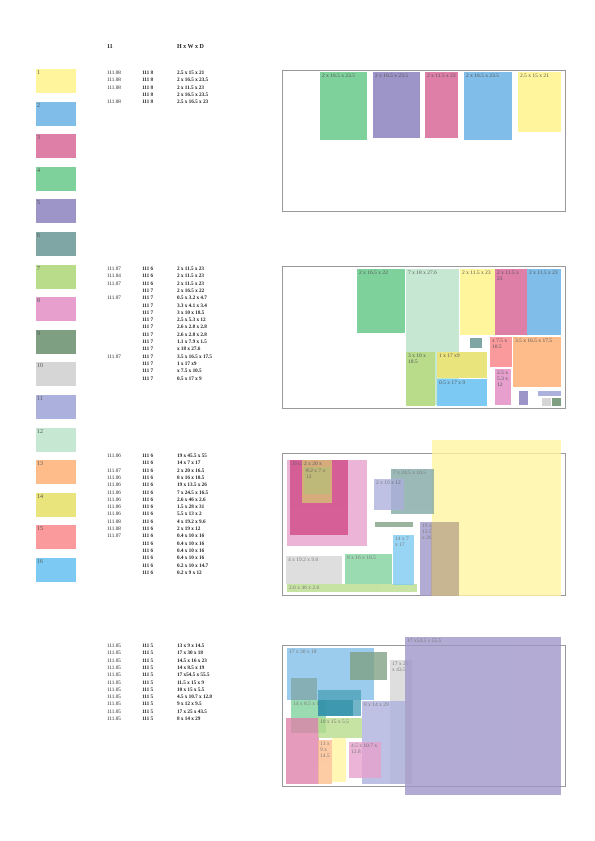  Describe the element at coordinates (420, 379) in the screenshot. I see `item-box: 3 x 10 x 18.5` at that location.